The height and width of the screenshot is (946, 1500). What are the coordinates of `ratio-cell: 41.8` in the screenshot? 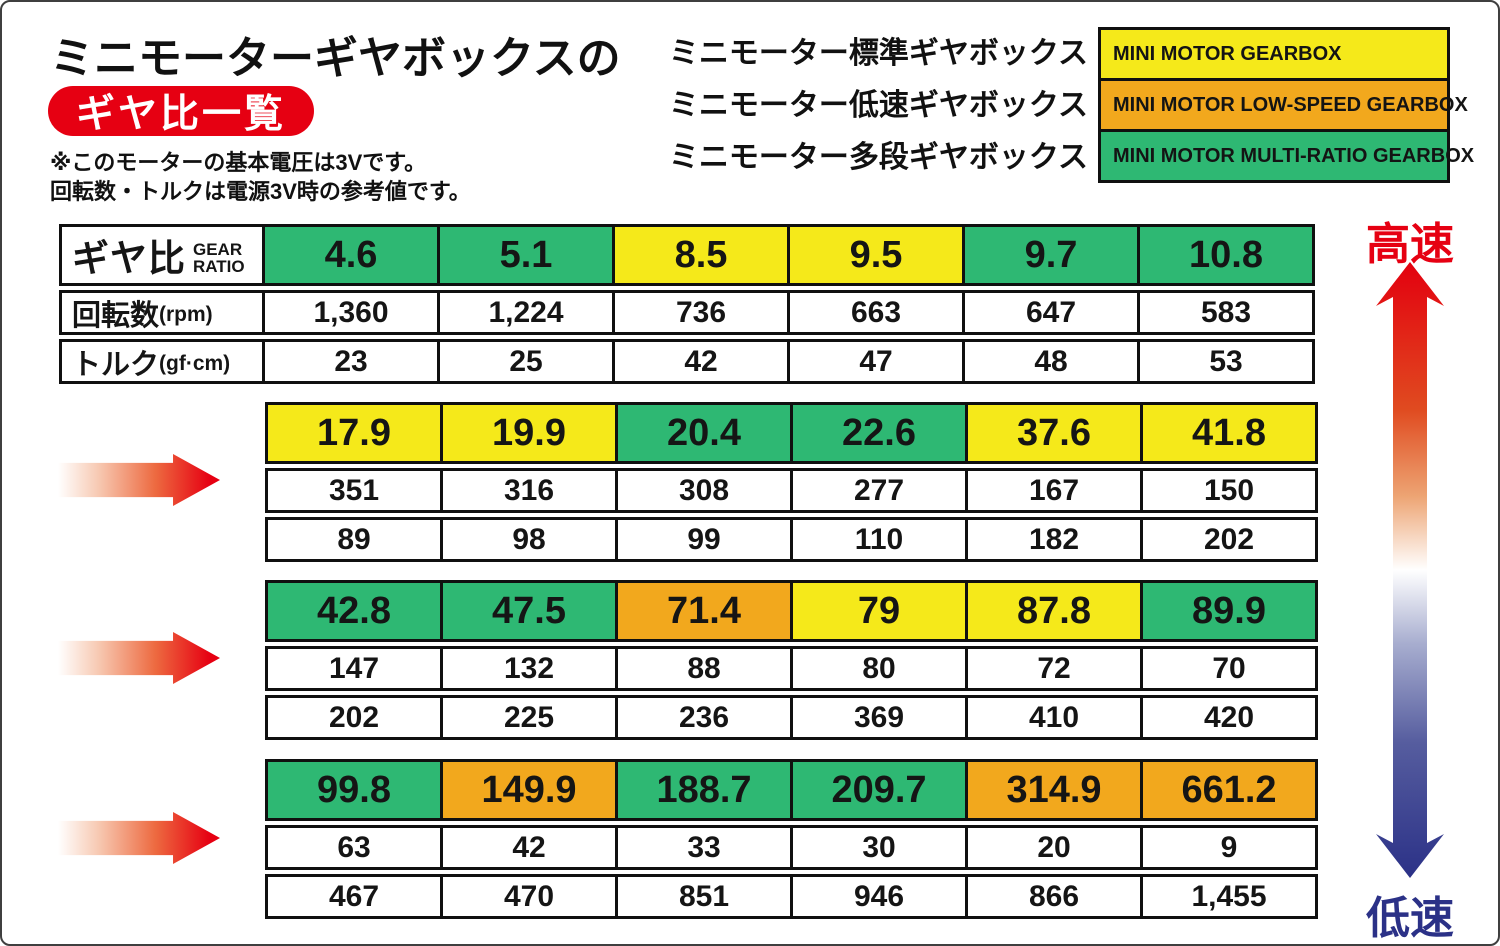 It's located at (1229, 433).